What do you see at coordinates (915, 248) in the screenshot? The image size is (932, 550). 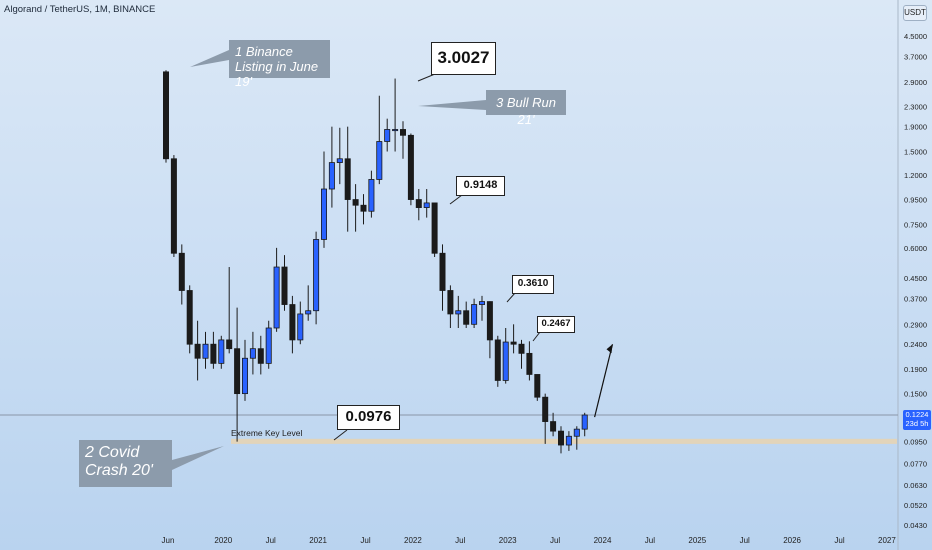 I see `y-tick-label: 0.6000` at bounding box center [915, 248].